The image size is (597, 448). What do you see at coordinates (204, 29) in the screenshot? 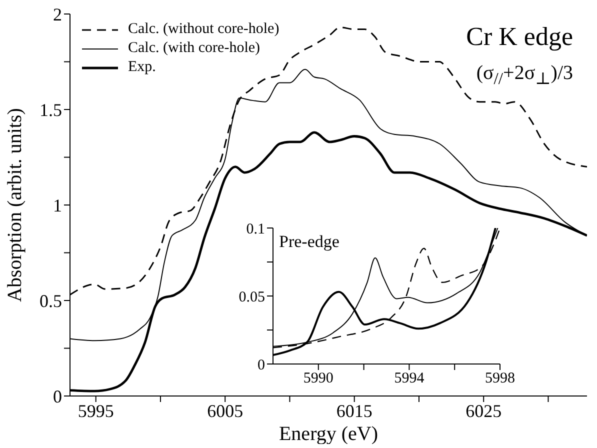
I see `legend-label: Calc. (without core-hole)` at bounding box center [204, 29].